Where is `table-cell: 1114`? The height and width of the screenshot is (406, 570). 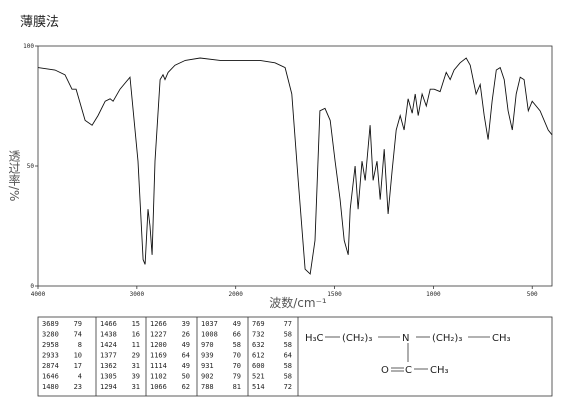
table-cell: 1114 is located at coordinates (158, 366).